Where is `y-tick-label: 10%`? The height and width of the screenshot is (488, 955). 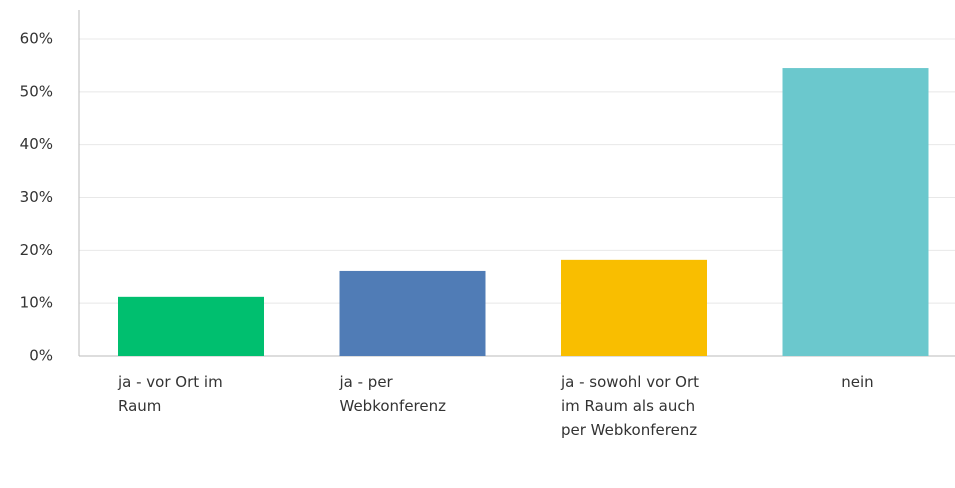
y-tick-label: 10% is located at coordinates (36, 303).